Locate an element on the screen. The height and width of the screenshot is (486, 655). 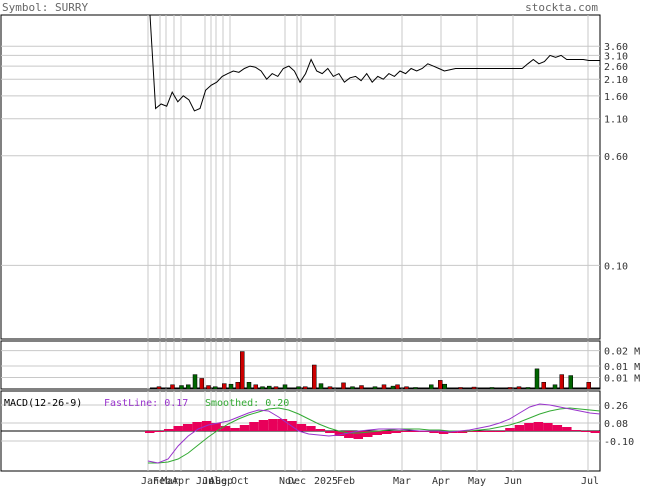
x-tick-label: May is located at coordinates (477, 481).